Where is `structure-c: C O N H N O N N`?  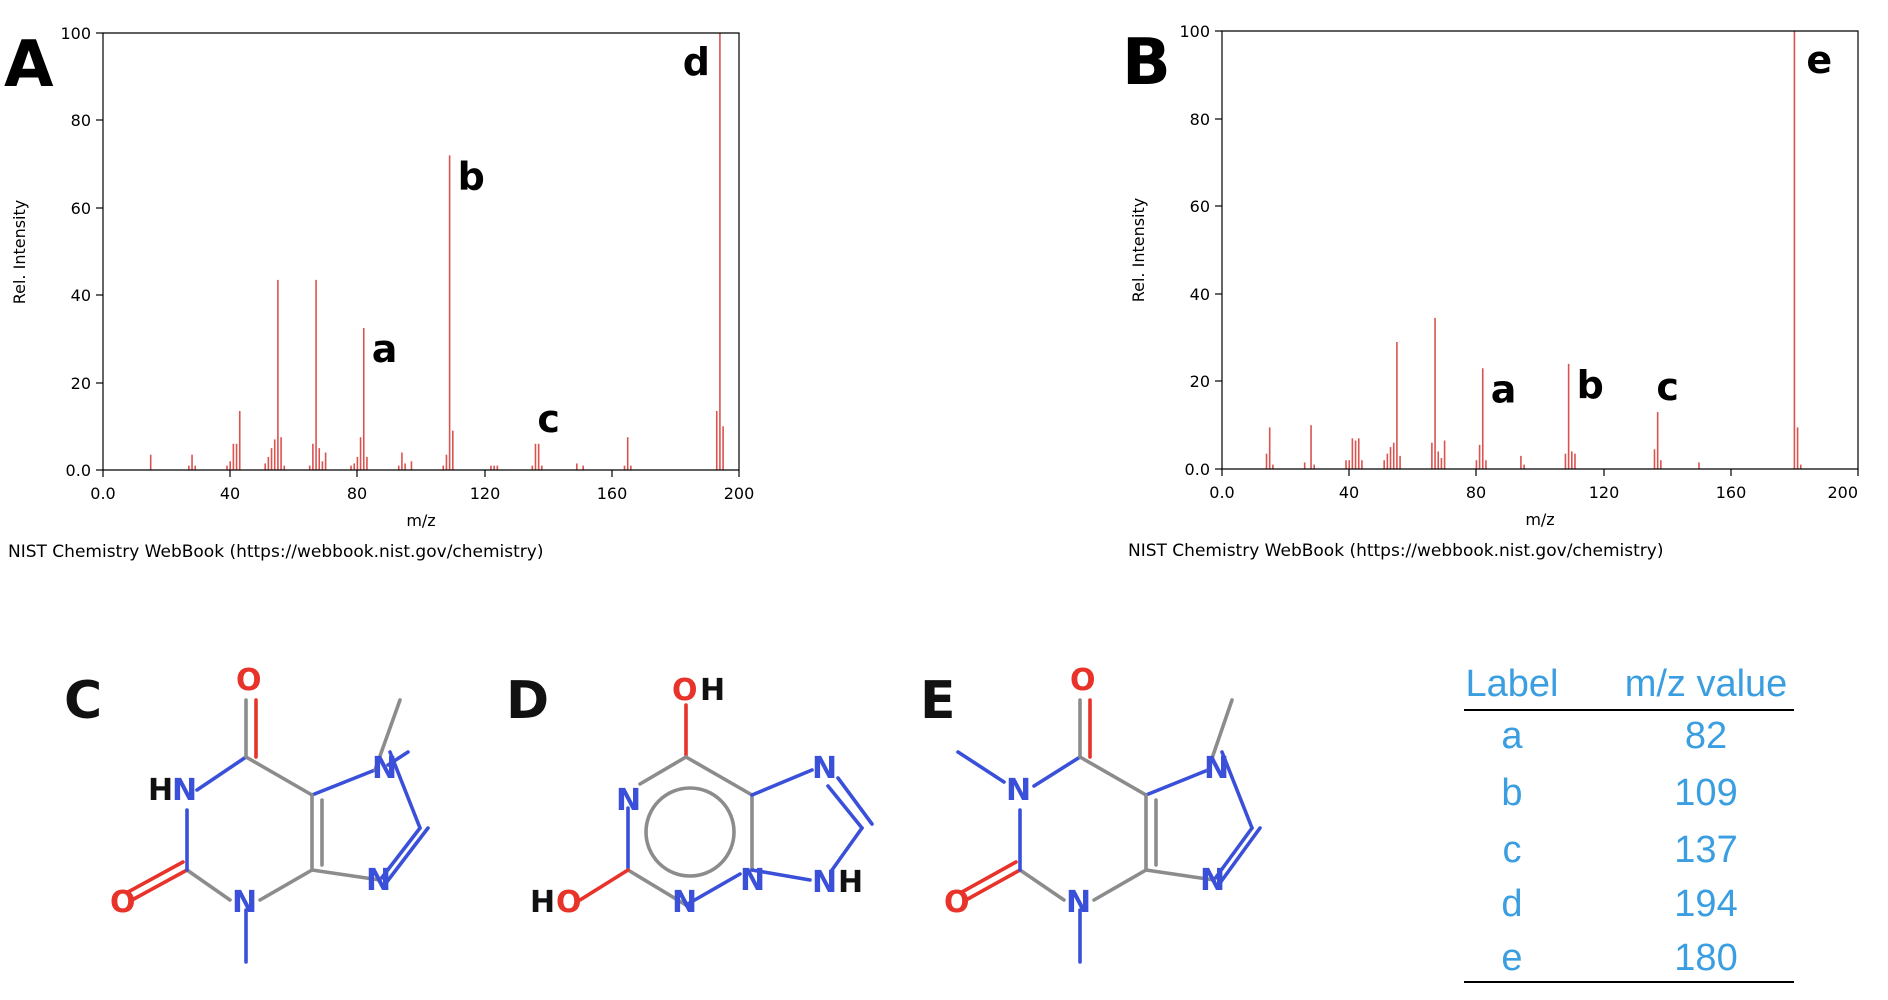 structure-c: C O N H N O N N is located at coordinates (247, 813).